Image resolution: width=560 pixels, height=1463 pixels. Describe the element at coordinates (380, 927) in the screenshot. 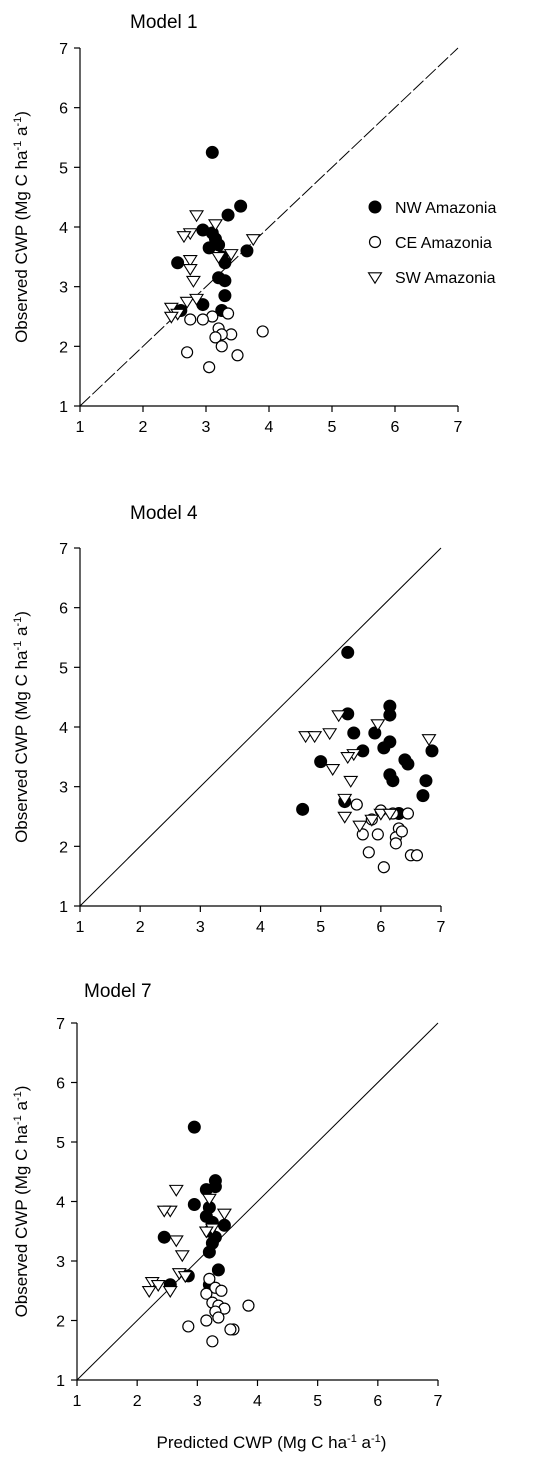

I see `x-tick-label: 6` at that location.